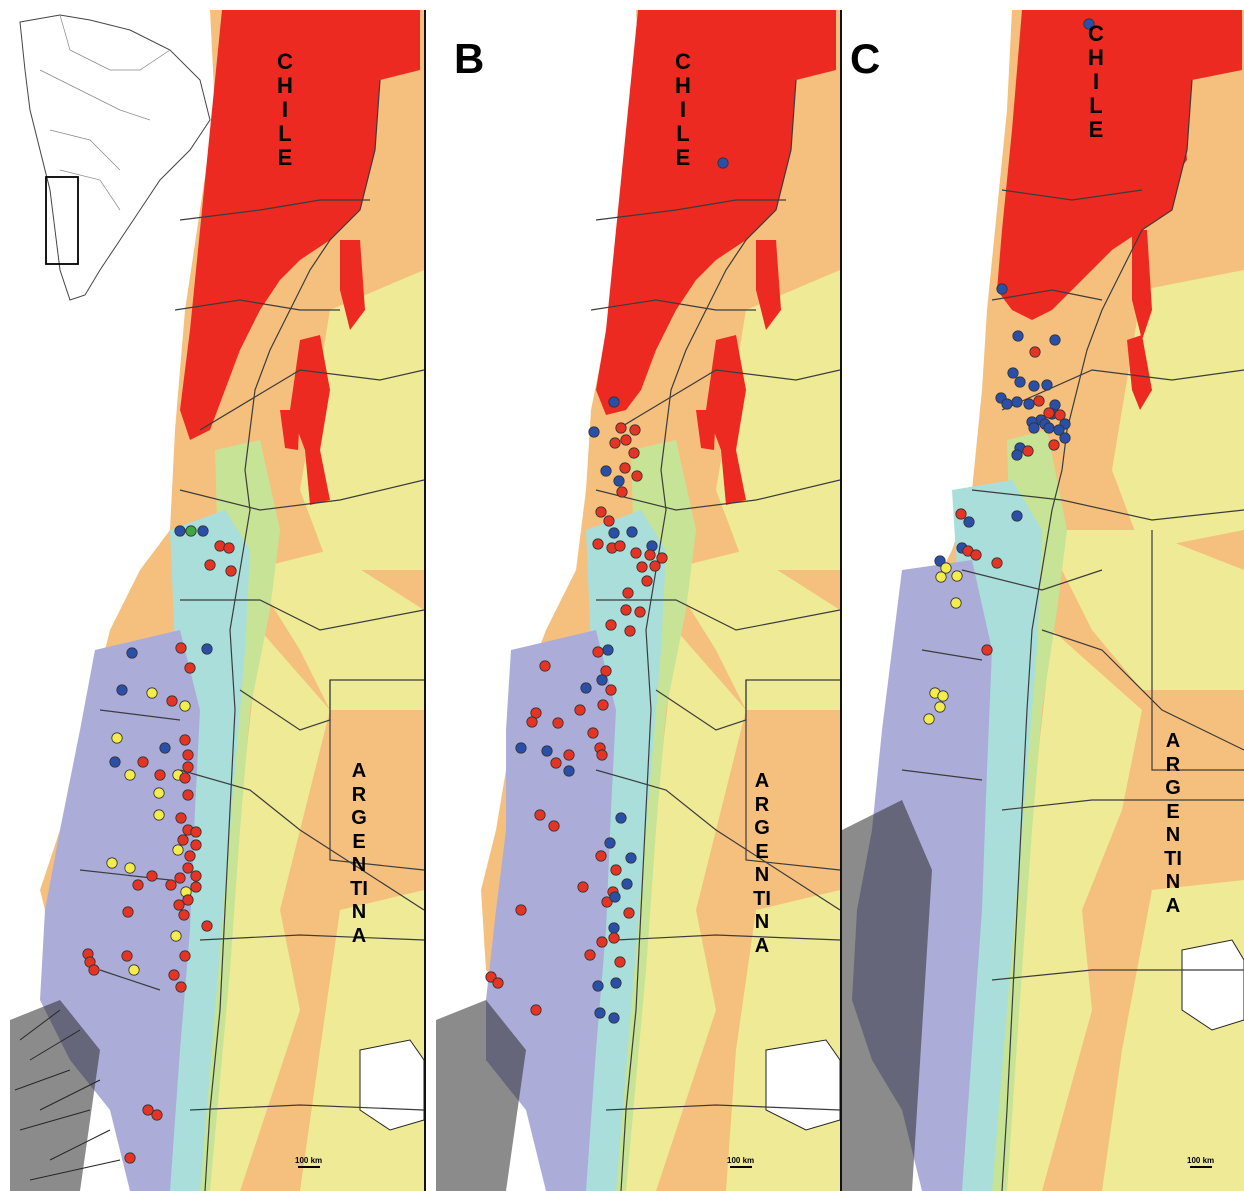 The width and height of the screenshot is (1244, 1191). What do you see at coordinates (308, 1167) in the screenshot?
I see `scale-line-a` at bounding box center [308, 1167].